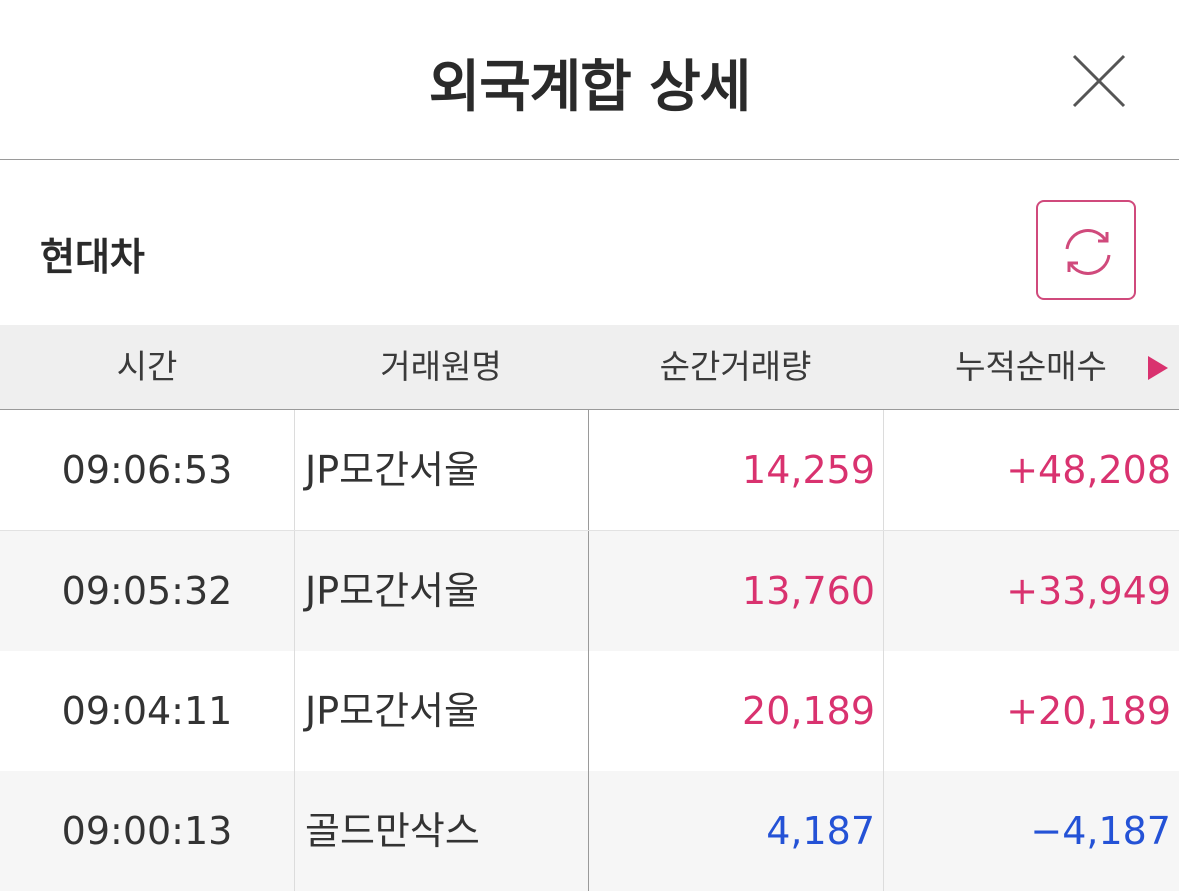 This screenshot has width=1179, height=894. I want to click on refresh-button, so click(1086, 250).